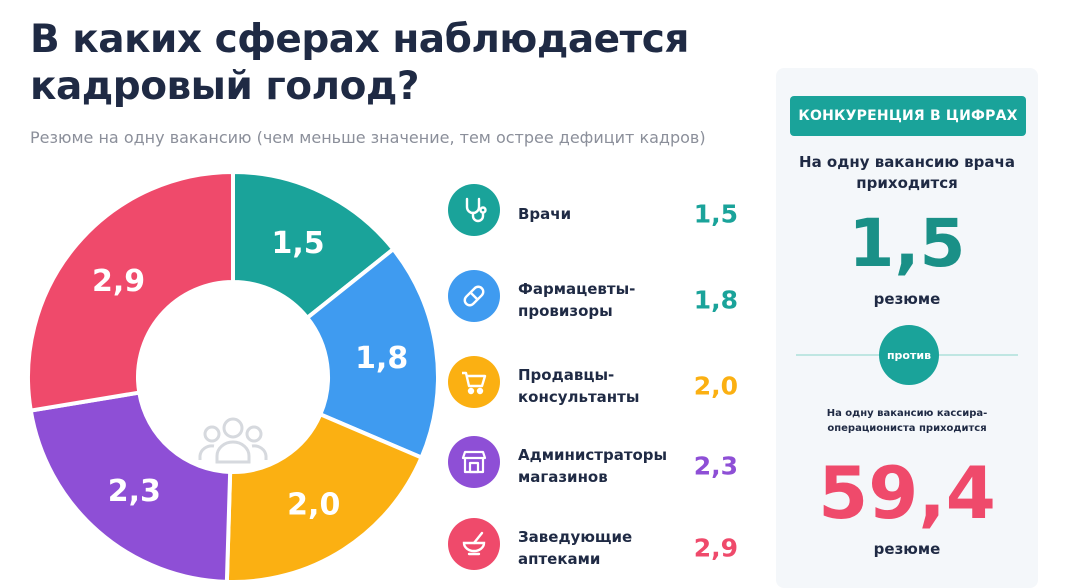  Describe the element at coordinates (545, 214) in the screenshot. I see `legend-label: Врачи` at that location.